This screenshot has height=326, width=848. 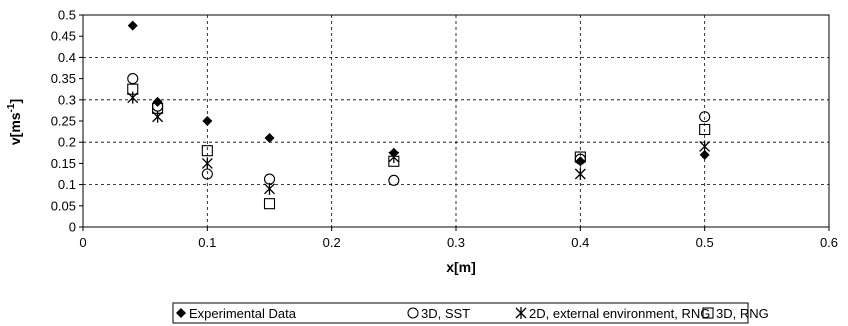 I want to click on x-tick-label: 0.3, so click(x=456, y=242).